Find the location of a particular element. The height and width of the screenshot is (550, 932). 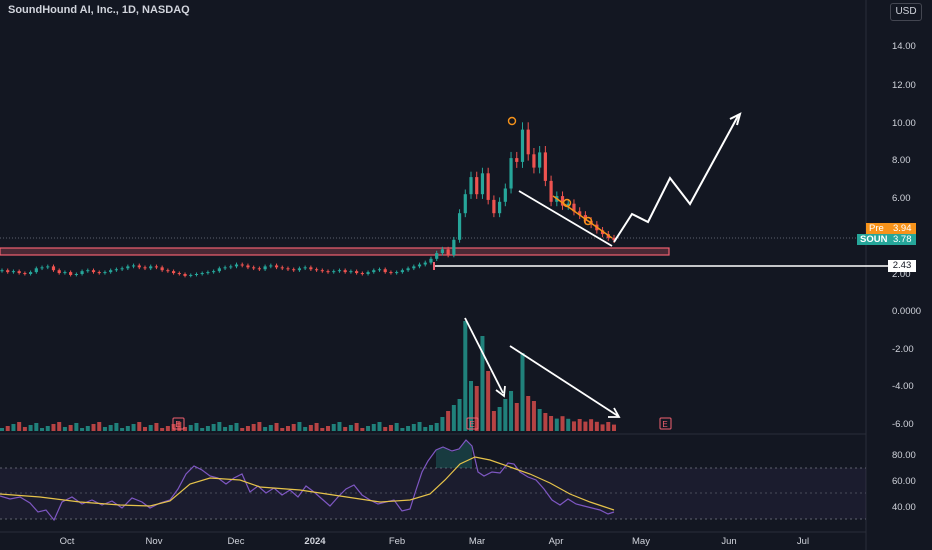

x-tick-label: Feb is located at coordinates (397, 541).